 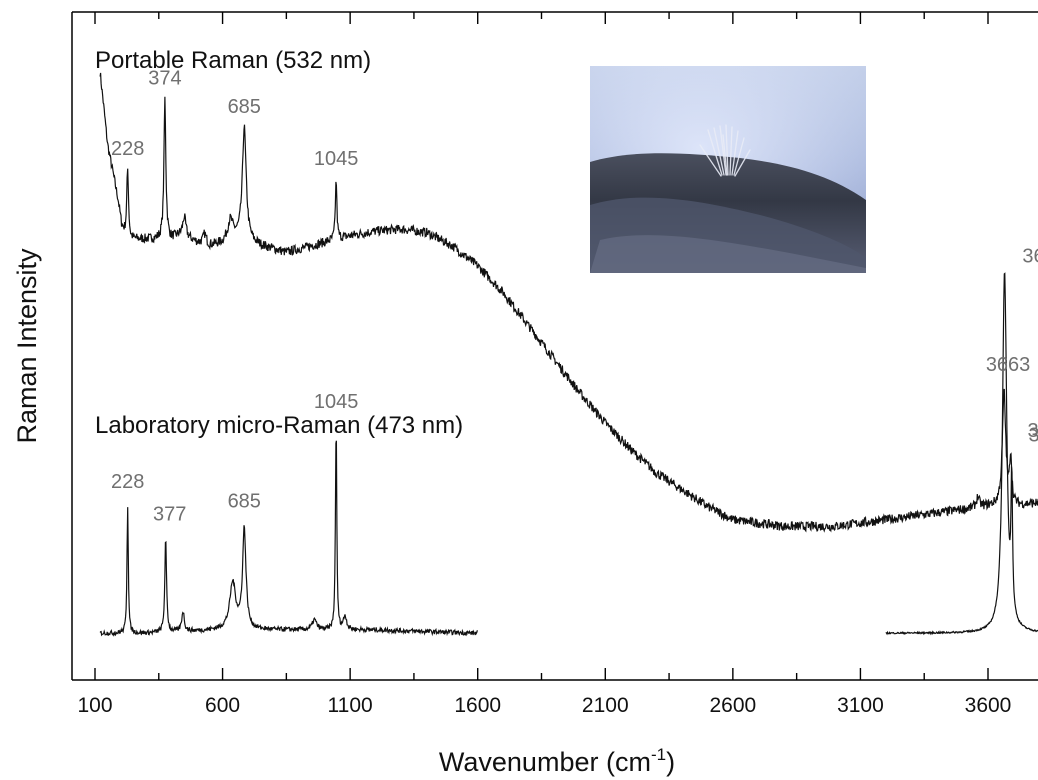 I want to click on x-tick-label-1100: 1100, so click(x=350, y=705).